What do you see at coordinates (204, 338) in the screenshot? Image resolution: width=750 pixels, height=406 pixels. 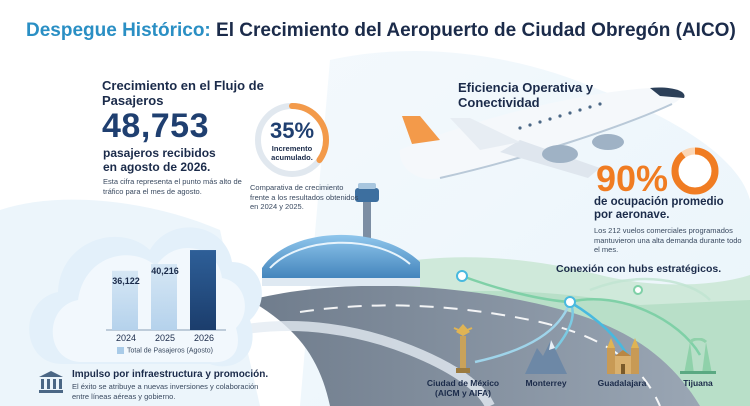 I see `bar-year-2026: 2026` at bounding box center [204, 338].